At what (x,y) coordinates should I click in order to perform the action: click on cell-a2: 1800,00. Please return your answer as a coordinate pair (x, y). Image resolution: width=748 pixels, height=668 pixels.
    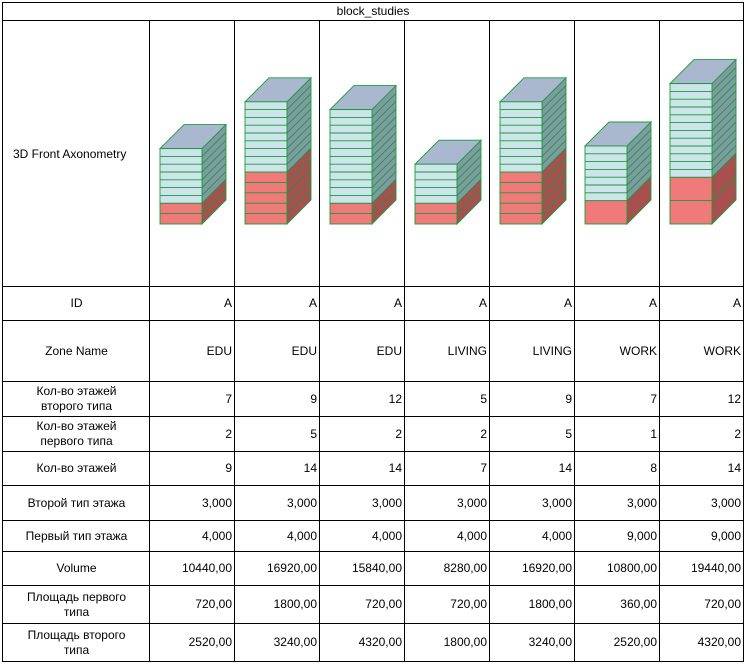
    Looking at the image, I should click on (465, 642).